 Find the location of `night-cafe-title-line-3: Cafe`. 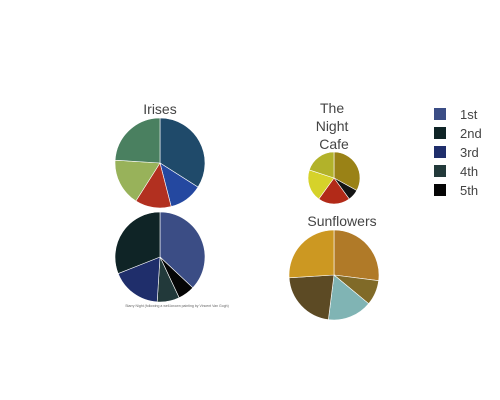

night-cafe-title-line-3: Cafe is located at coordinates (334, 144).